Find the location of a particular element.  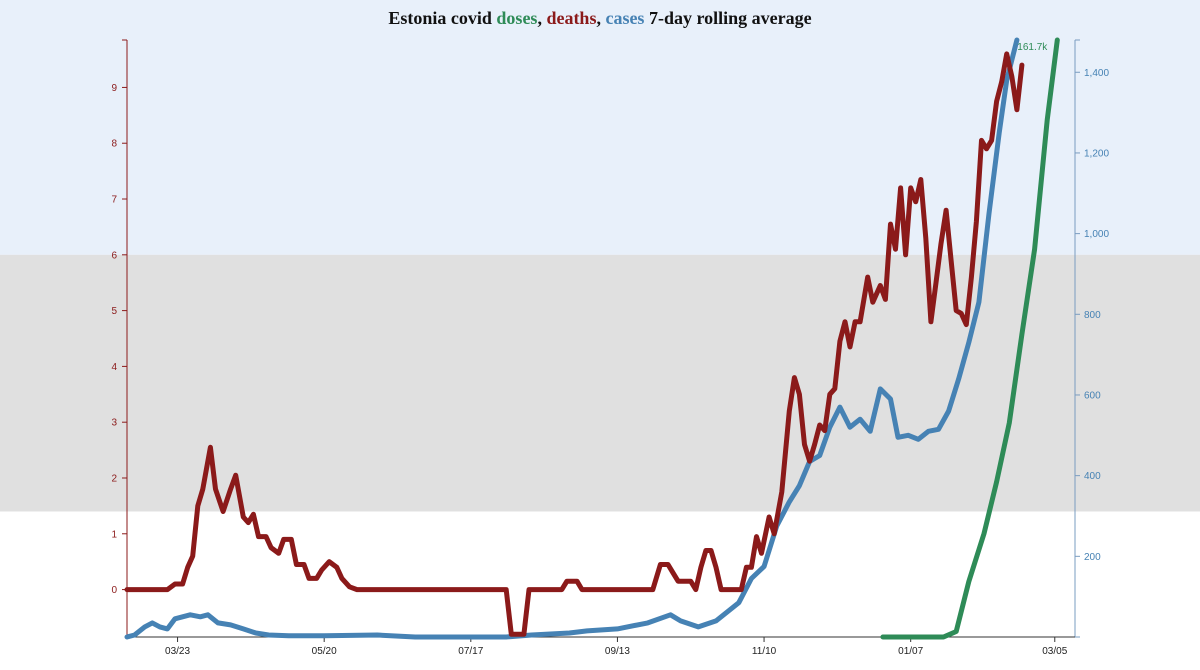

title-cases: cases is located at coordinates (624, 18).